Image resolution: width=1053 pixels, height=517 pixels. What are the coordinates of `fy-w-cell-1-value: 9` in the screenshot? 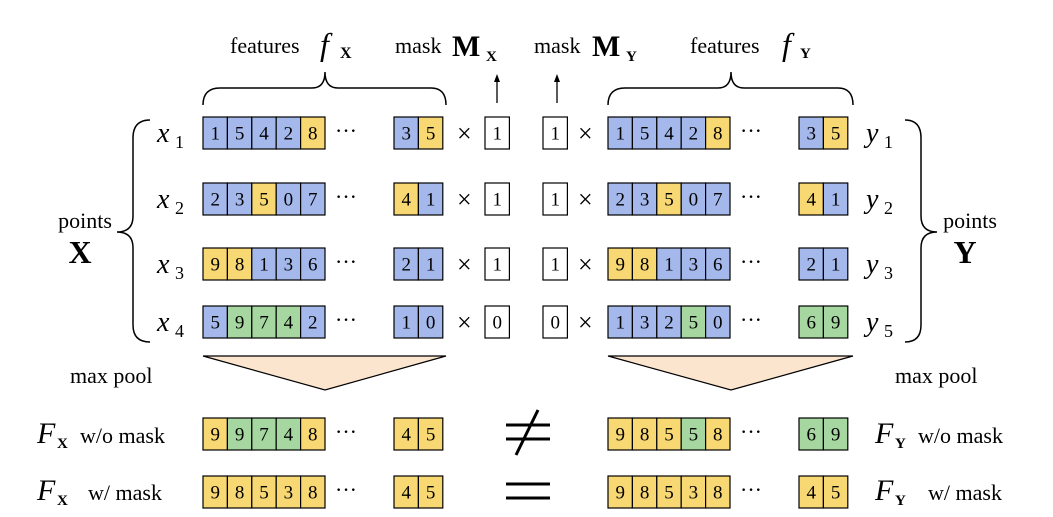 It's located at (620, 493).